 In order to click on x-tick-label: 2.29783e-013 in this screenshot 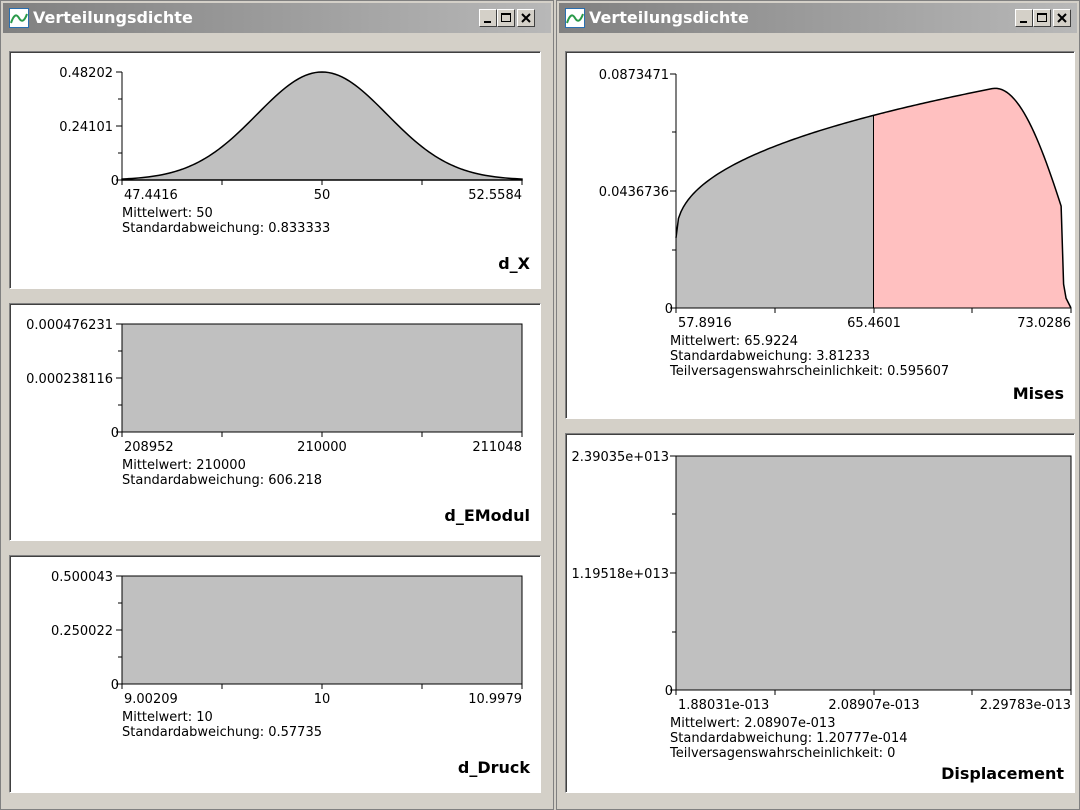, I will do `click(1025, 705)`.